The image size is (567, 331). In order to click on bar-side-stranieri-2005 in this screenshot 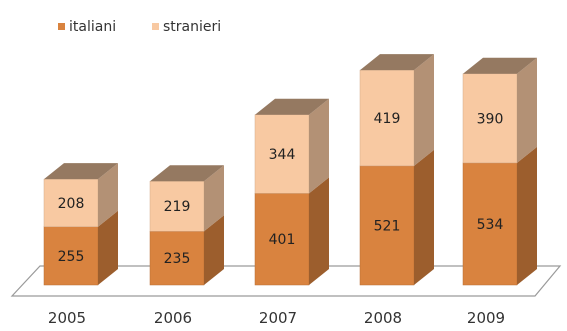, I will do `click(108, 195)`.